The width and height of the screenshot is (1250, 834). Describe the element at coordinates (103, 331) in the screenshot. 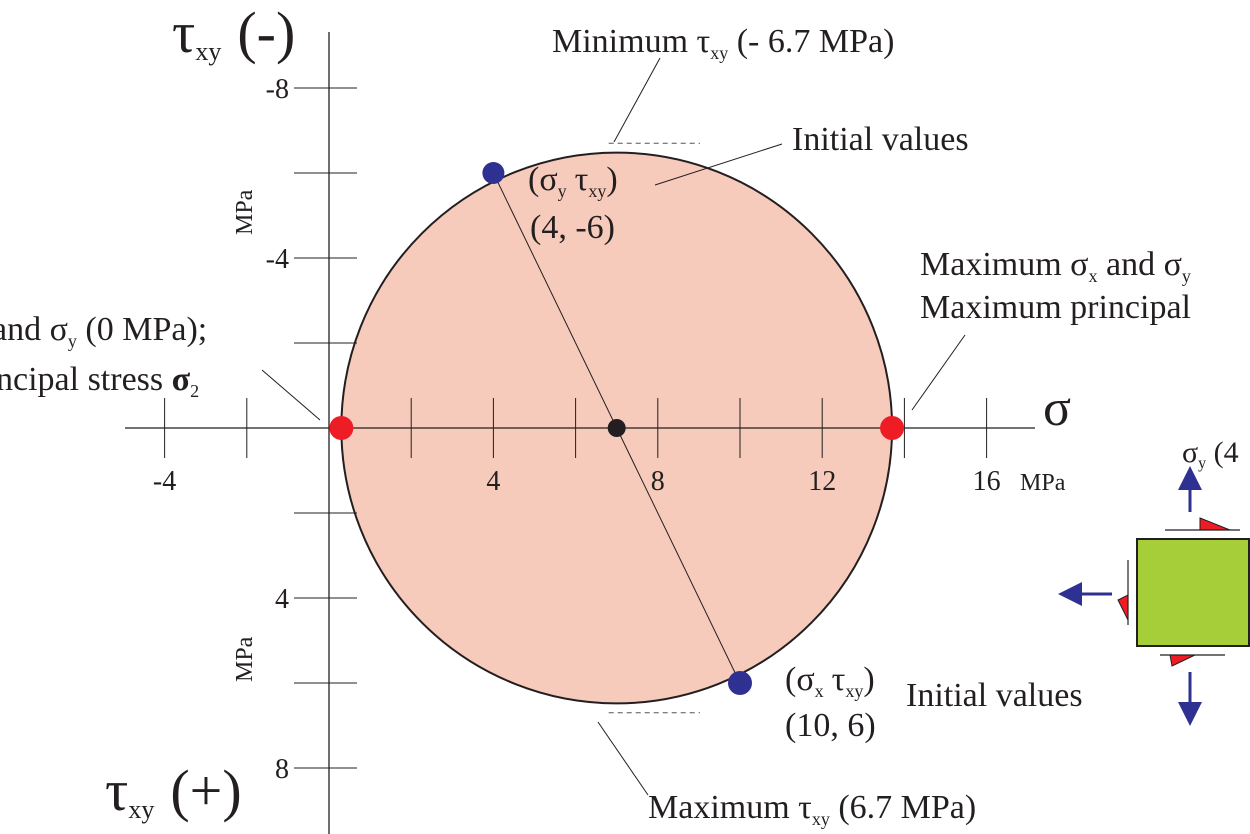

I see `min-principal-annotation-line1: and σy (0 MPa);` at that location.